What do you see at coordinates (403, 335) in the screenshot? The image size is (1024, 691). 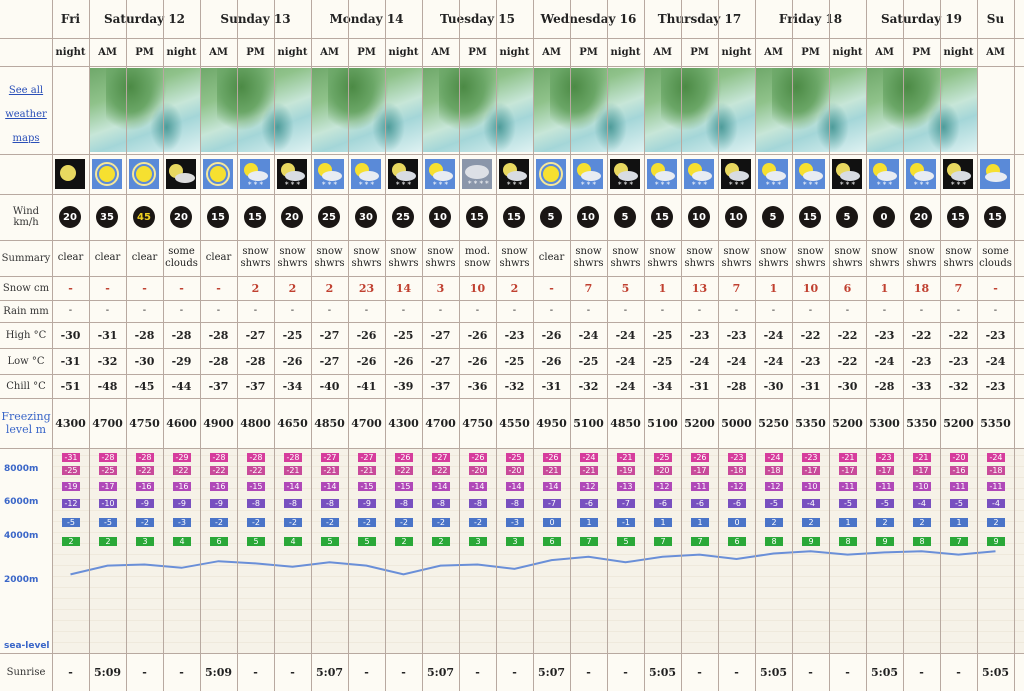 I see `high-temp-cell: -25` at bounding box center [403, 335].